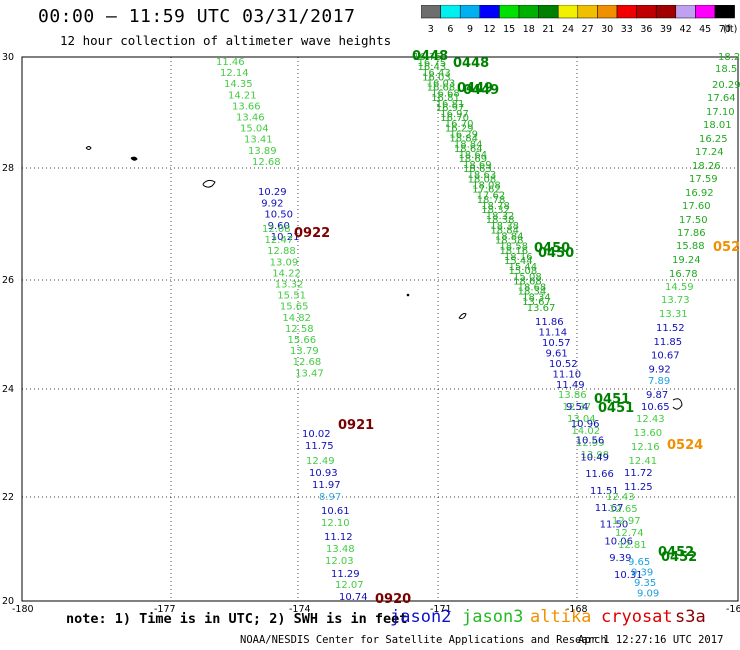 This screenshot has height=650, width=740. Describe the element at coordinates (691, 233) in the screenshot. I see `swh-label: 17.86` at that location.